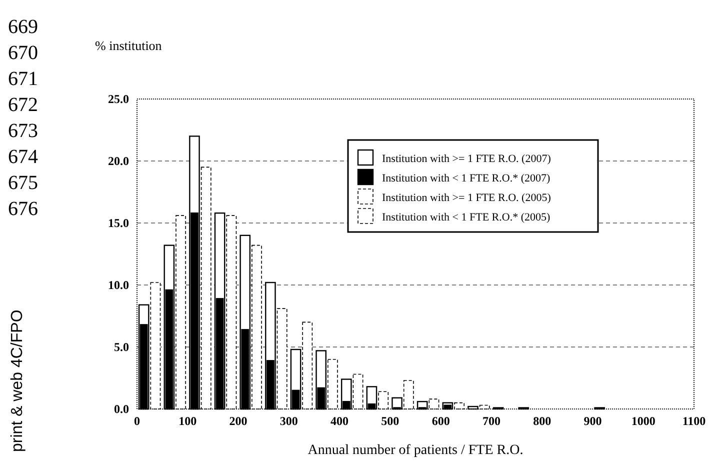  I want to click on text: 676, so click(23, 209).